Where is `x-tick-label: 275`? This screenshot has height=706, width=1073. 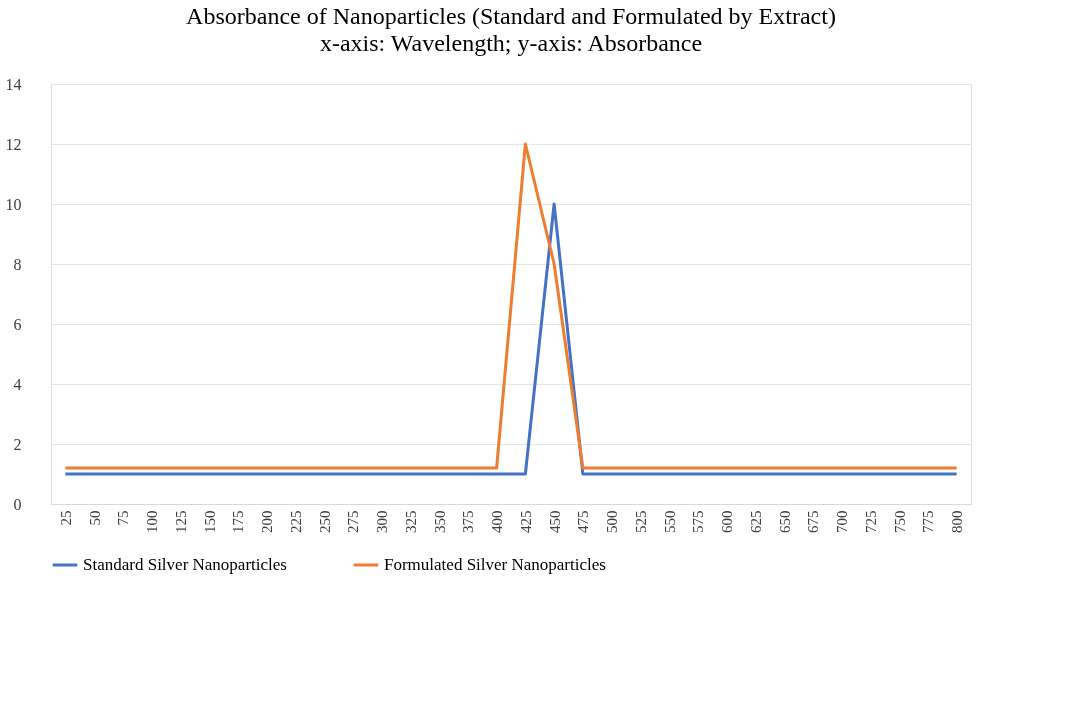
x-tick-label: 275 is located at coordinates (353, 521).